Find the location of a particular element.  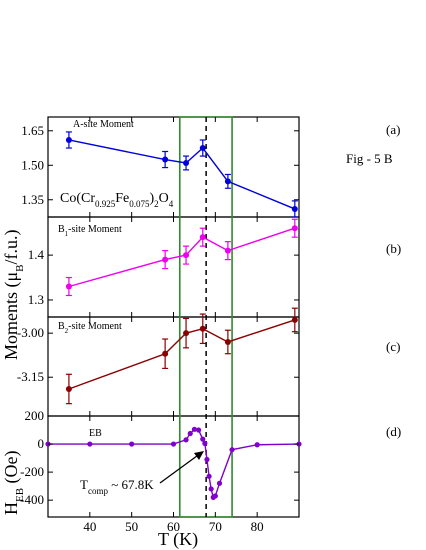

tcomp-arrowhead is located at coordinates (199, 455).